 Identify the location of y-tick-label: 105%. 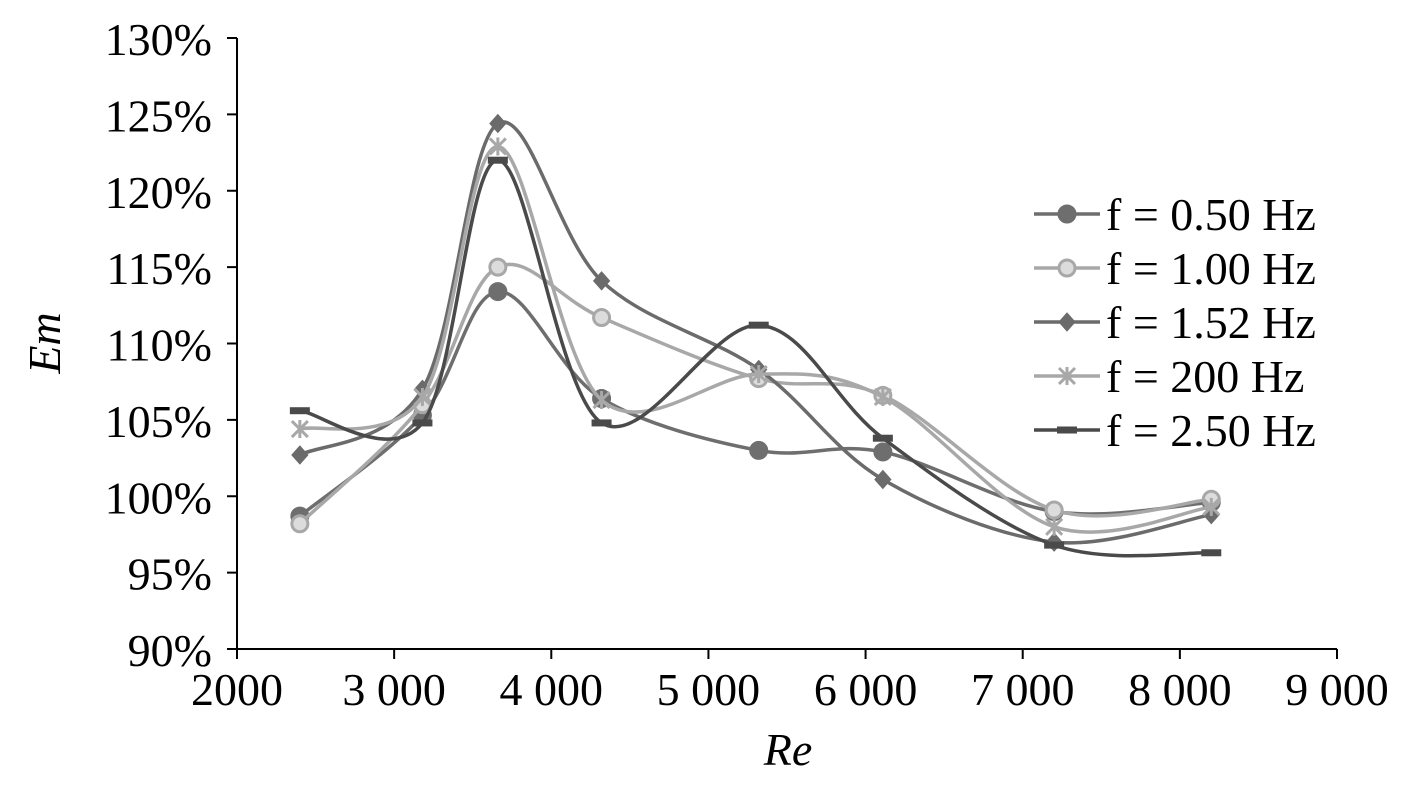
(158, 421).